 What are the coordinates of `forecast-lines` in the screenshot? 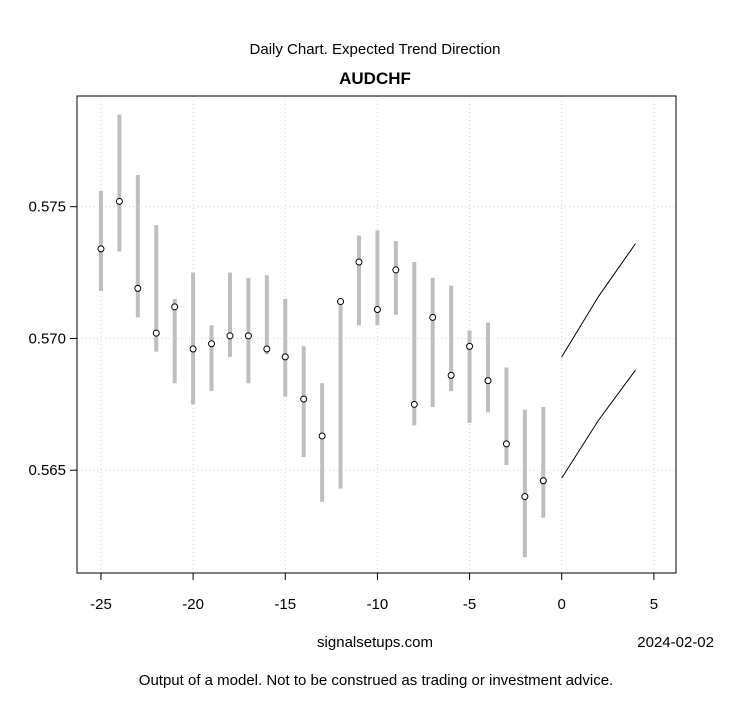 It's located at (598, 361).